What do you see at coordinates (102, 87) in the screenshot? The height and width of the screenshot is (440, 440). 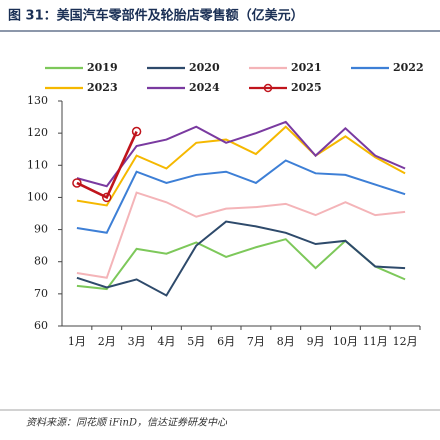 I see `legend-label: 2023` at bounding box center [102, 87].